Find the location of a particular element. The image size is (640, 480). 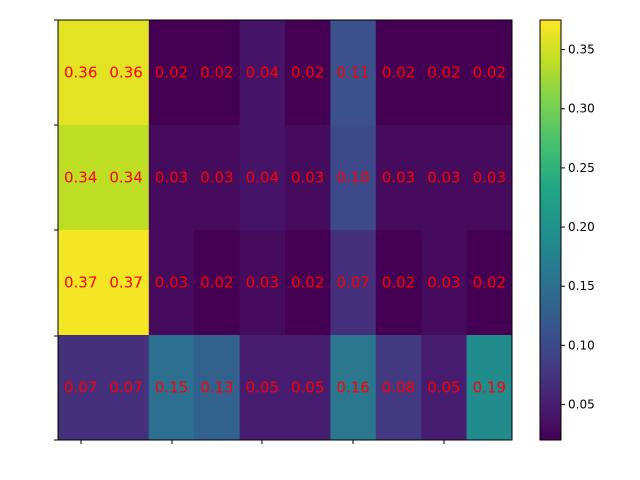

cell-value-label: 0.15 is located at coordinates (171, 388).